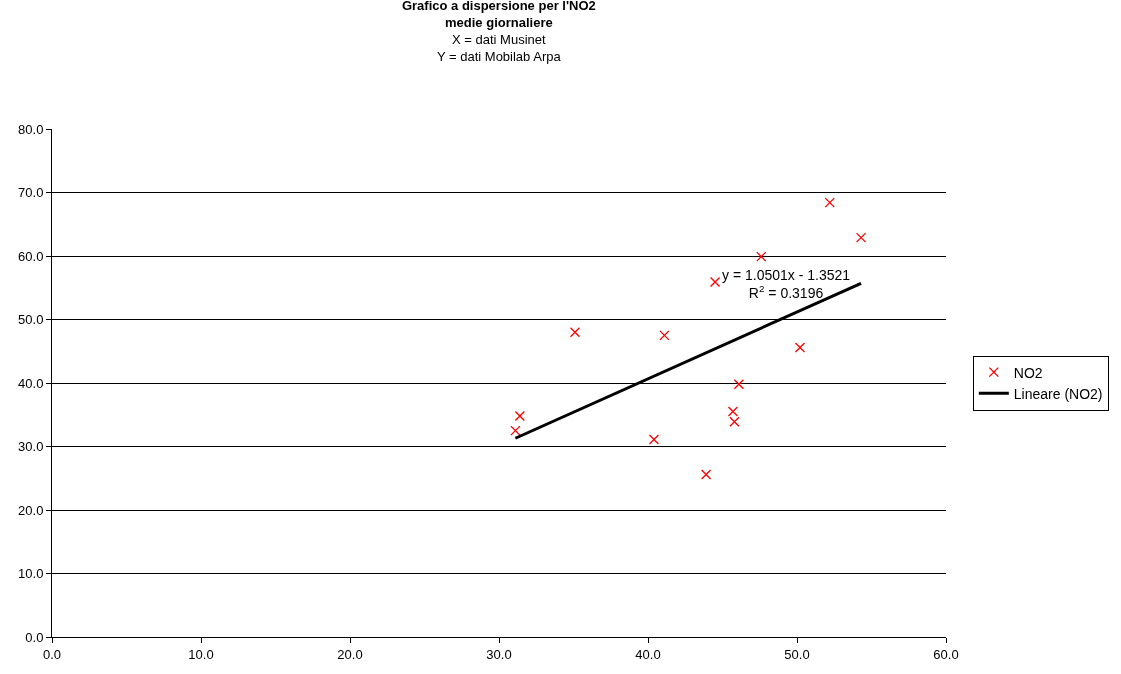  I want to click on x-tick-label: 30.0, so click(499, 654).